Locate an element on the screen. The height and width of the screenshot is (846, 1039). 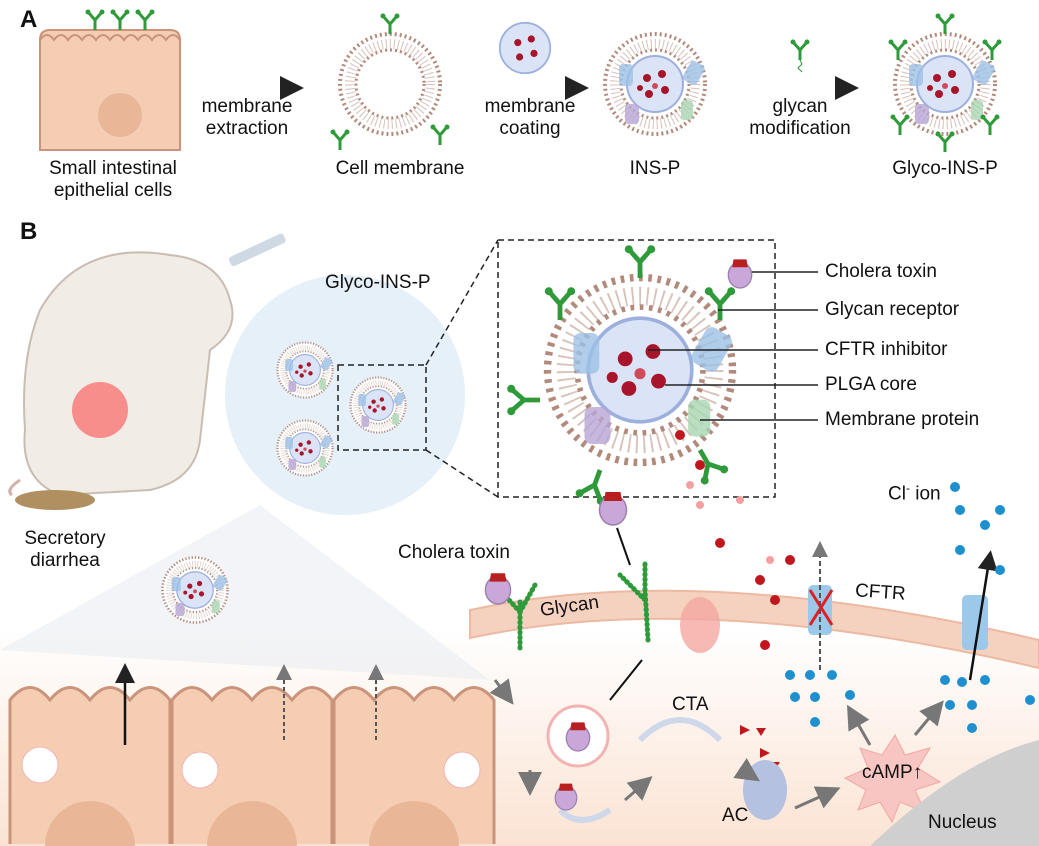
cftr-channel-open is located at coordinates (980, 615).